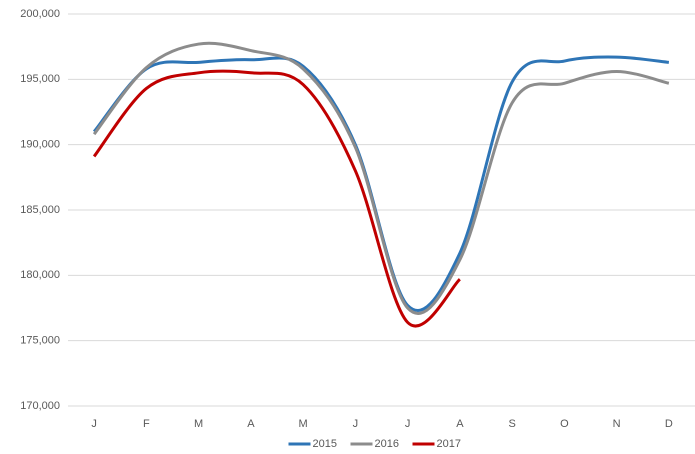 This screenshot has height=454, width=695. What do you see at coordinates (511, 424) in the screenshot?
I see `x-tick-label: S` at bounding box center [511, 424].